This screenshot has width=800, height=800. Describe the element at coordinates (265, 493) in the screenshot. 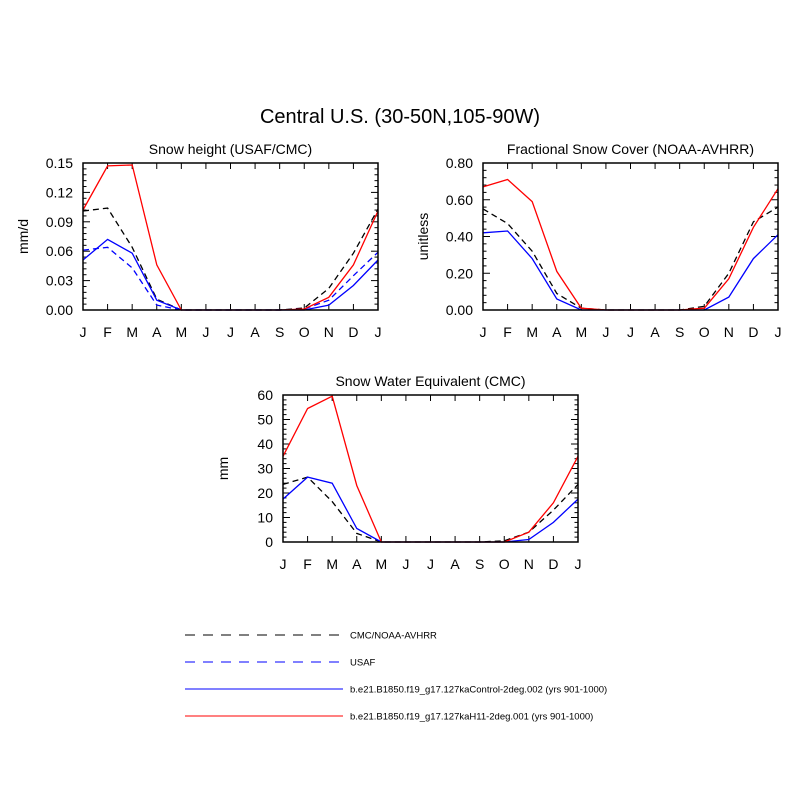

I see `y-tick-label: 20` at that location.